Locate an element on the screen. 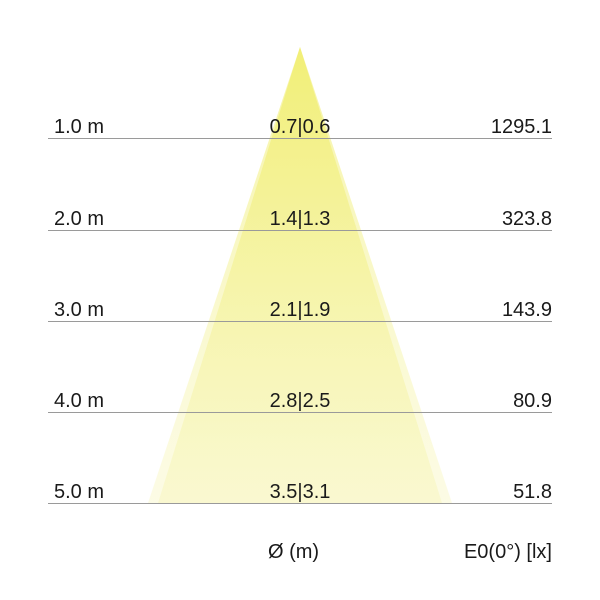 The height and width of the screenshot is (600, 600). row-2m: 2.0 m 1.4|1.3 323.8 is located at coordinates (300, 219).